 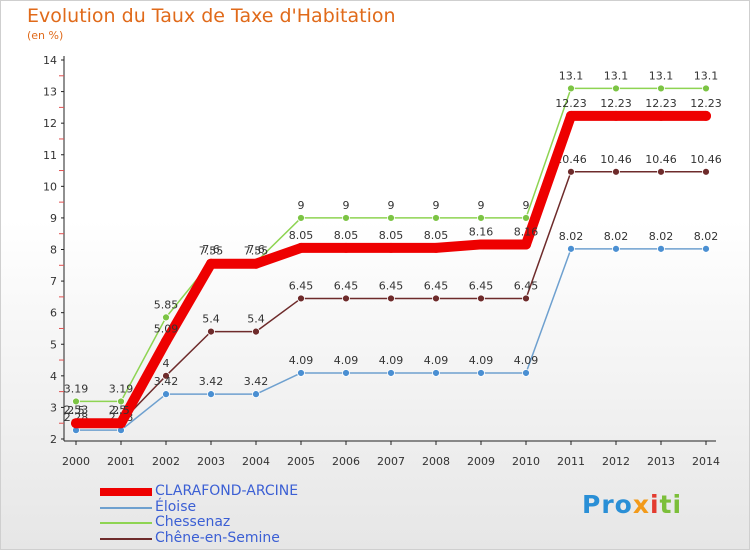 What do you see at coordinates (50, 155) in the screenshot?
I see `y-tick-label: 11` at bounding box center [50, 155].